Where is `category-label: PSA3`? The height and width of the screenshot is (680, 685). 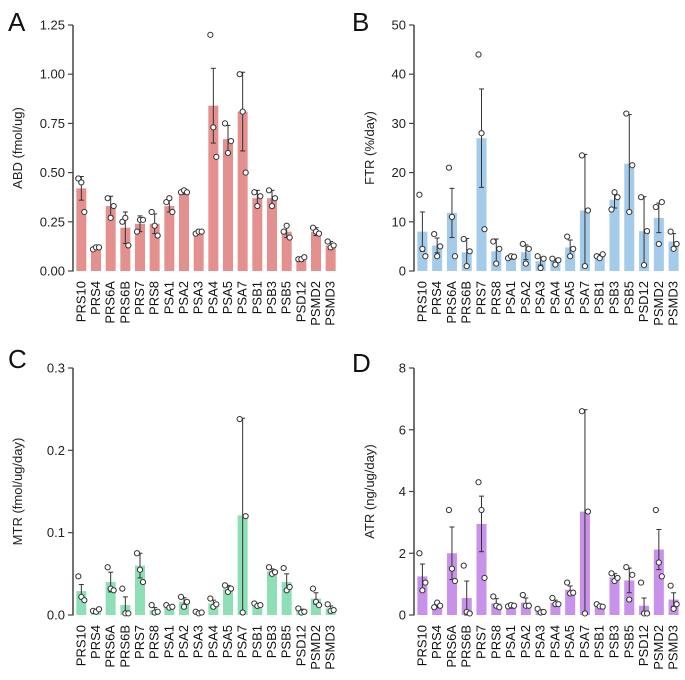
category-label: PSA3 is located at coordinates (540, 641).